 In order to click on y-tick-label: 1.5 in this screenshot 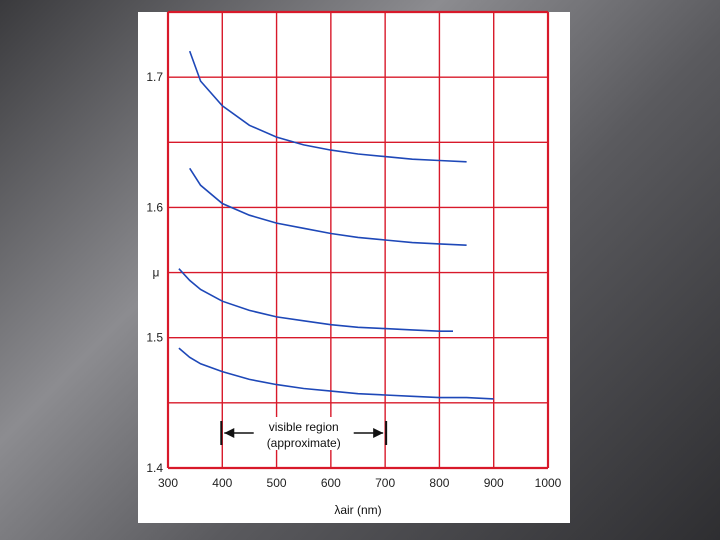, I will do `click(154, 338)`.